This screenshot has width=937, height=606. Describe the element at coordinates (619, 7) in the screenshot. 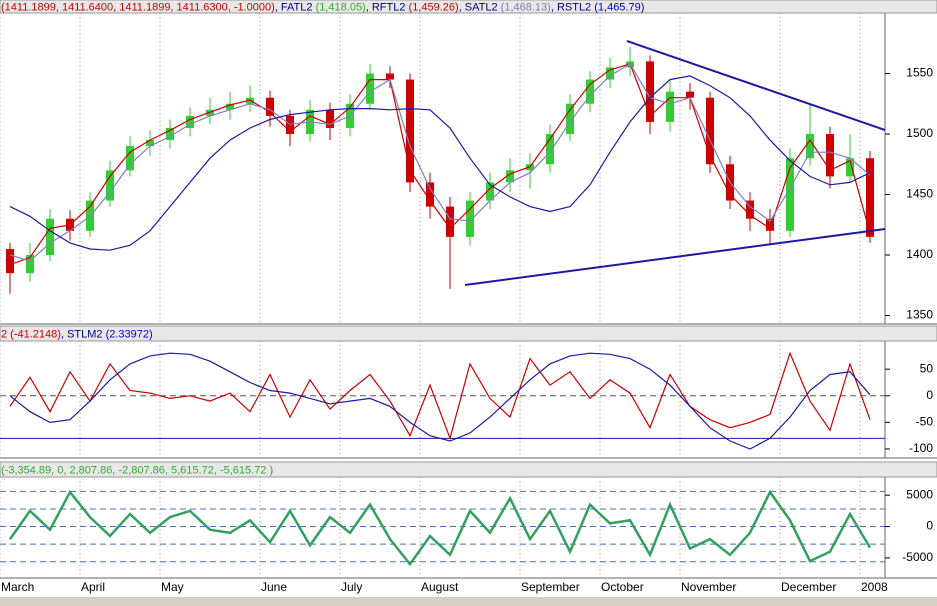

I see `legend-entry: (1,465.79)` at that location.